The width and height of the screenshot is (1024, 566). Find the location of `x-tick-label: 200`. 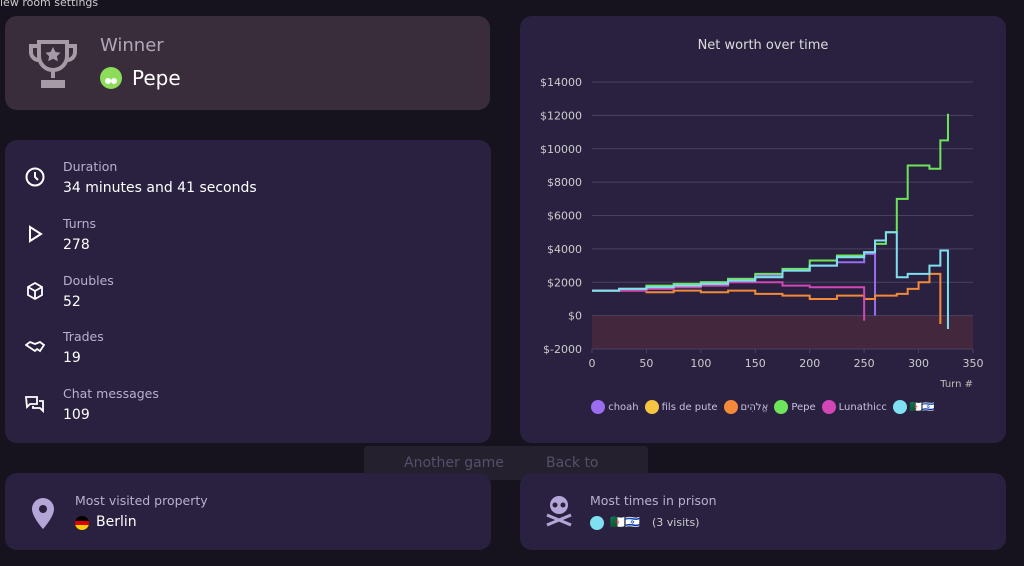

x-tick-label: 200 is located at coordinates (809, 363).